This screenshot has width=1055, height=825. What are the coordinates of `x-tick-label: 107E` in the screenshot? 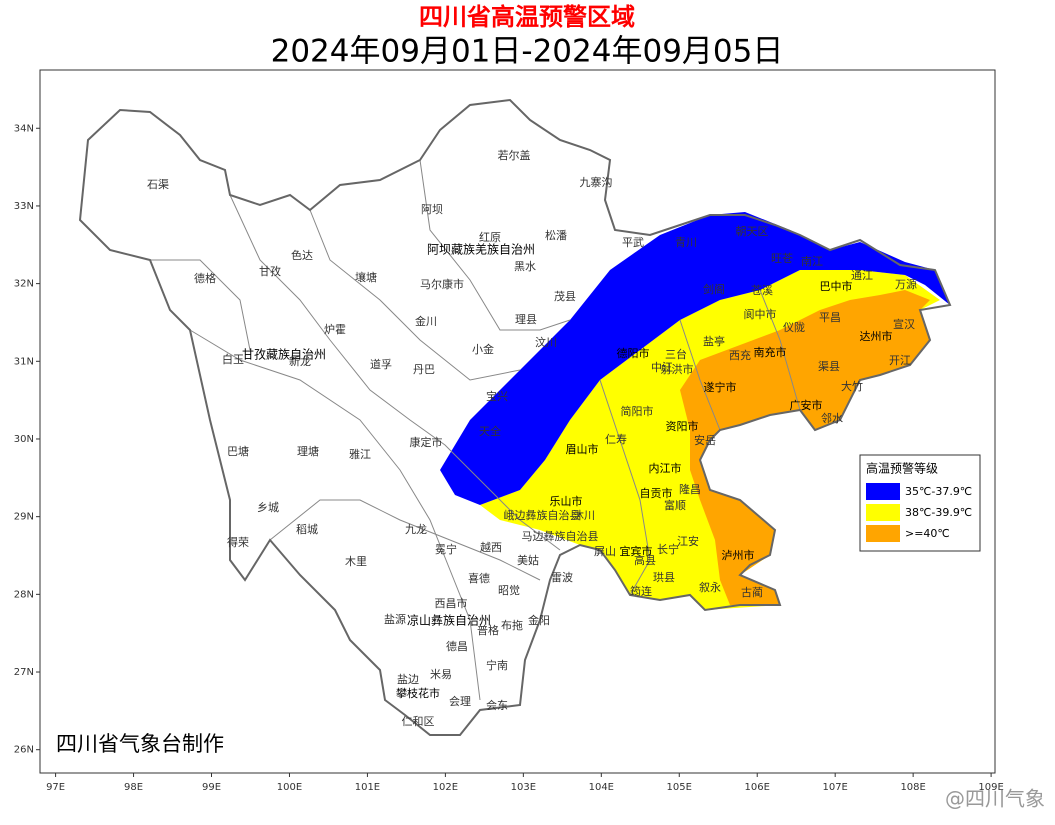 It's located at (834, 787).